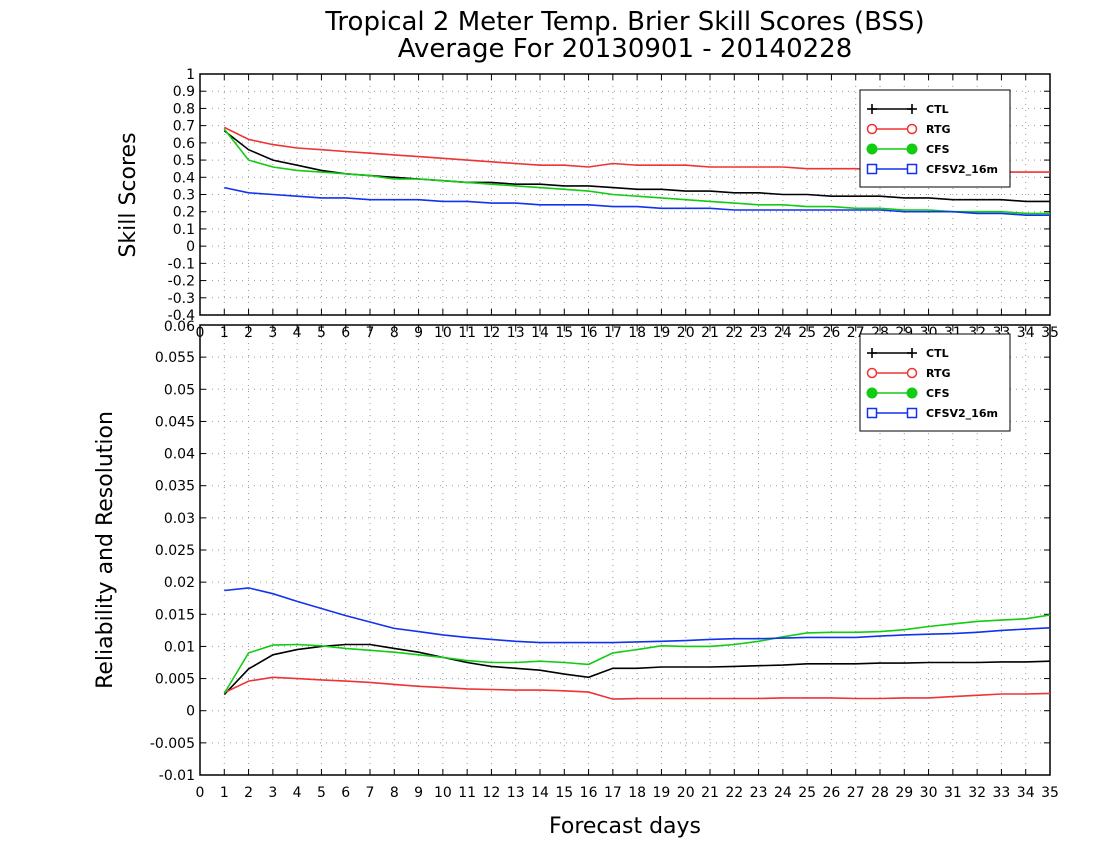 This screenshot has width=1100, height=850. What do you see at coordinates (248, 793) in the screenshot?
I see `x-tick-label: 2` at bounding box center [248, 793].